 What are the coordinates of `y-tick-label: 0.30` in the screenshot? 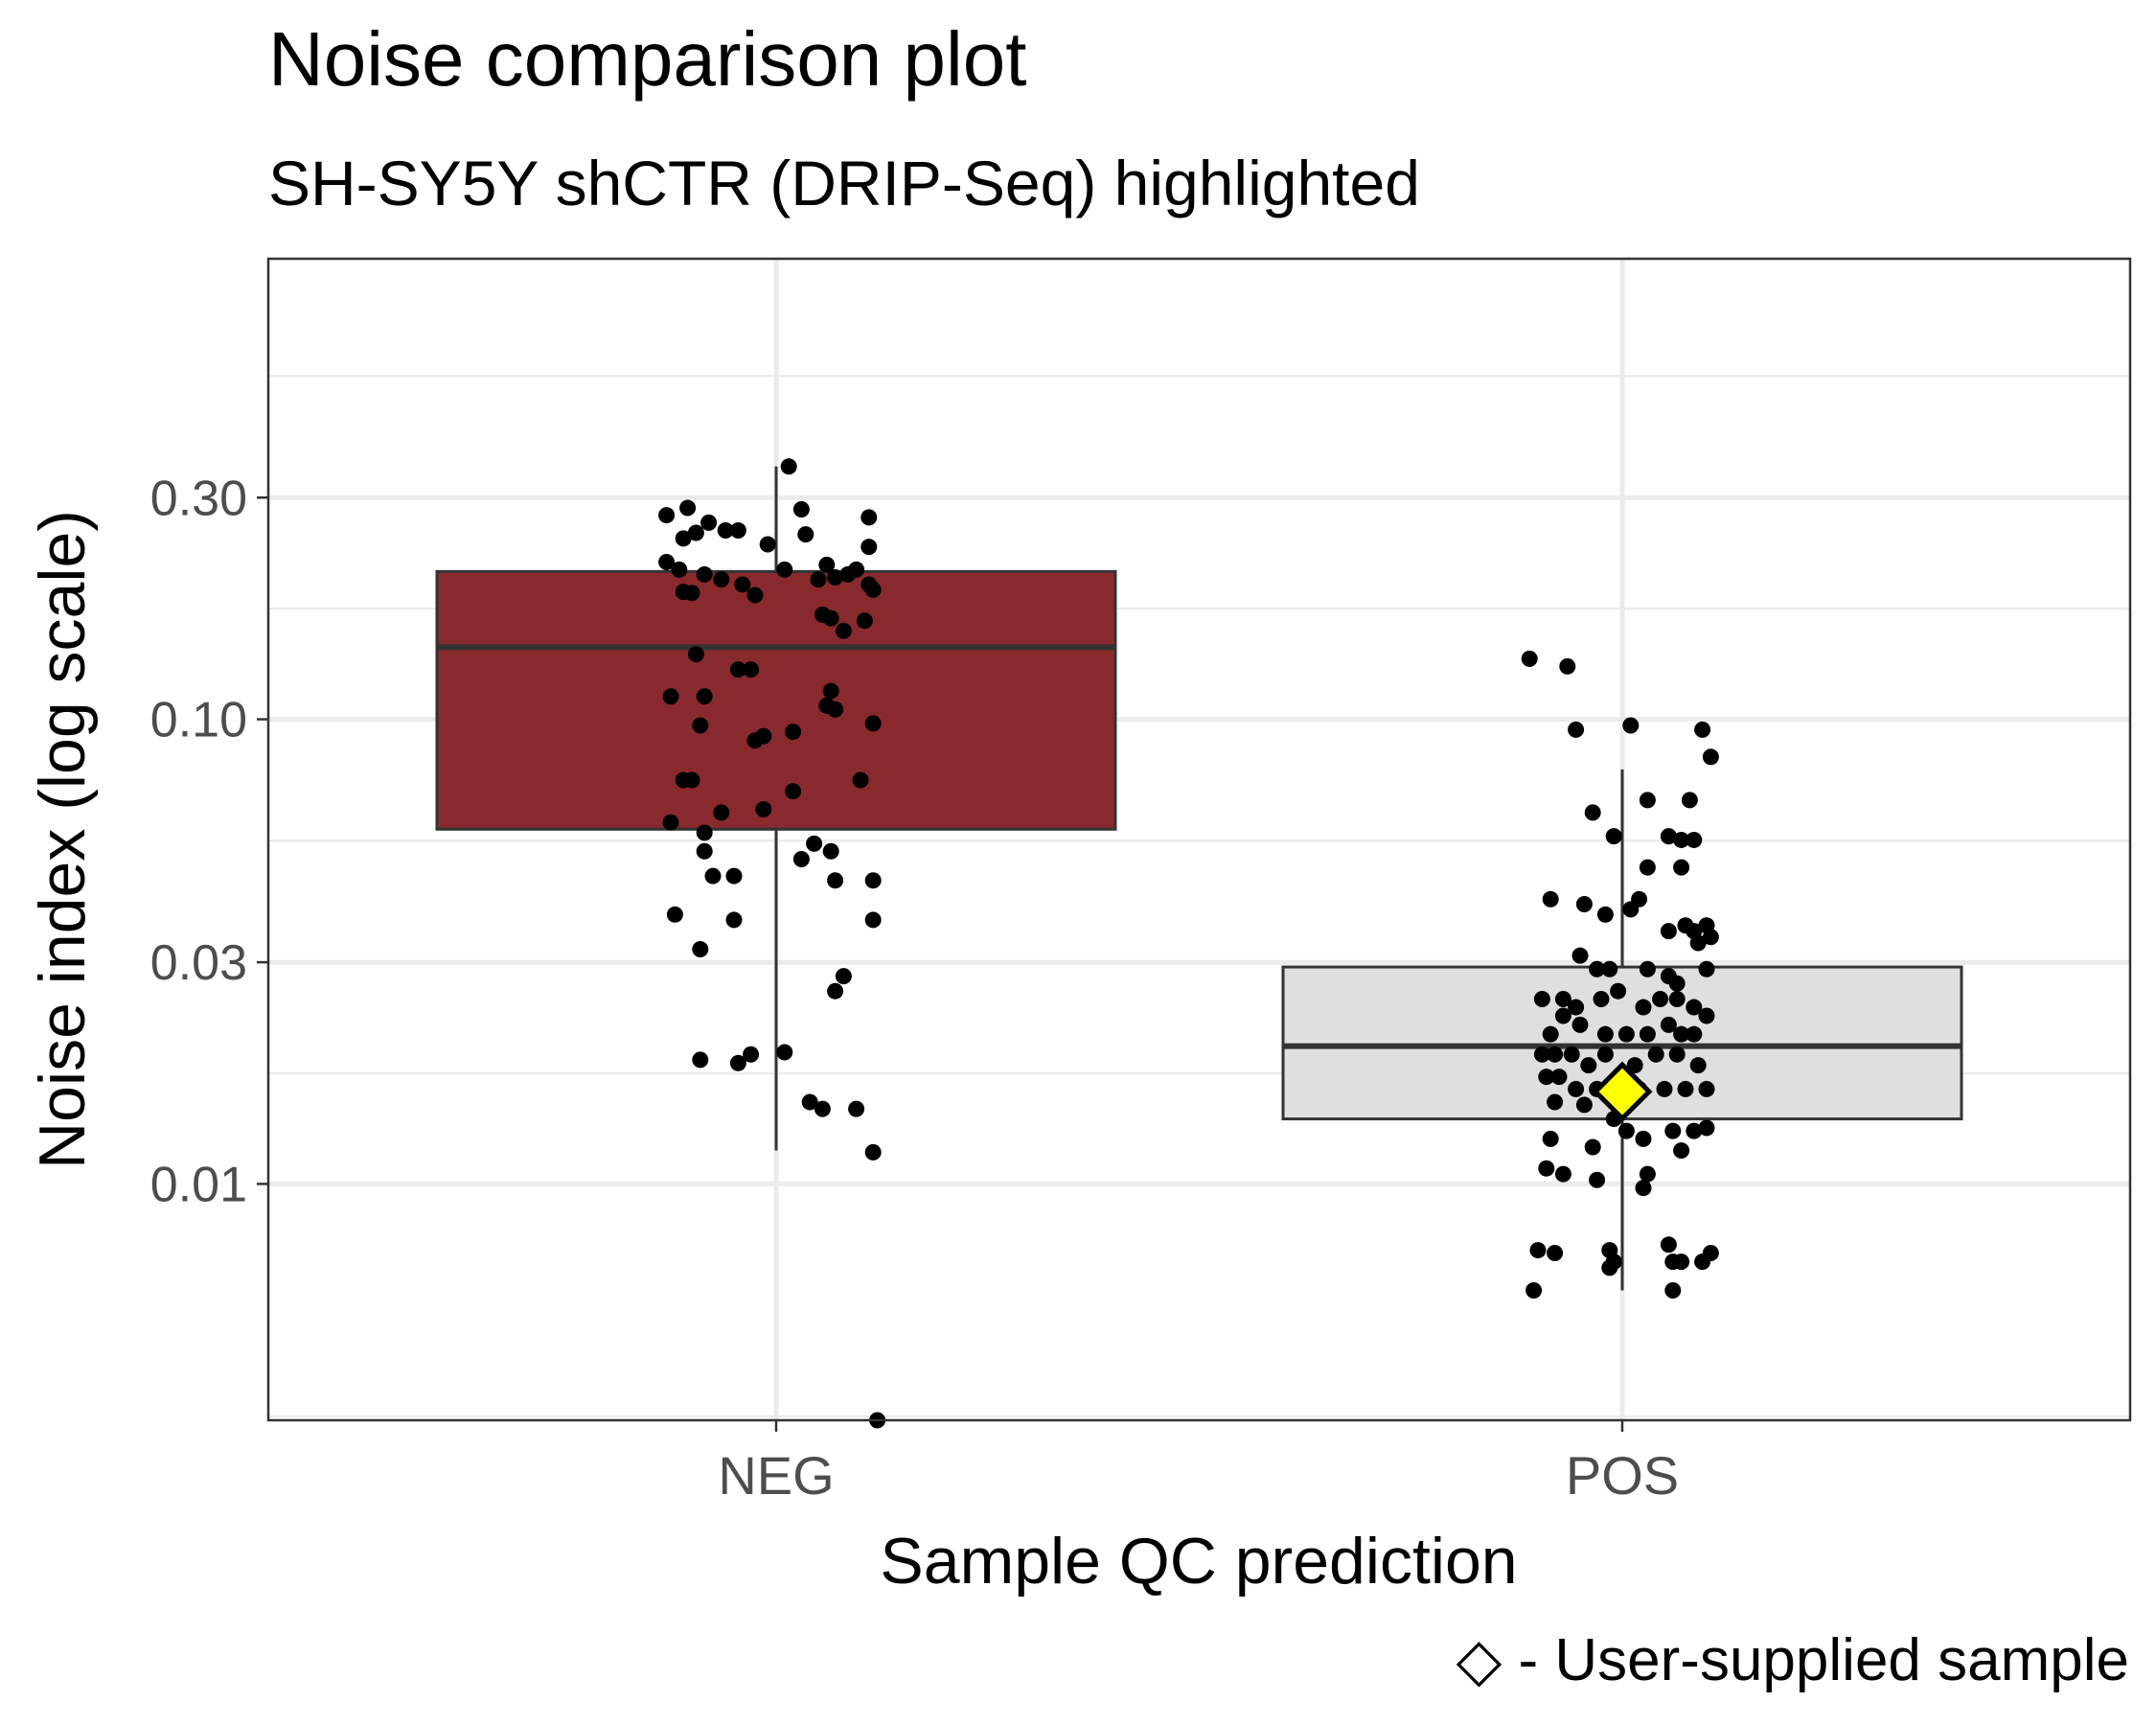 It's located at (198, 498).